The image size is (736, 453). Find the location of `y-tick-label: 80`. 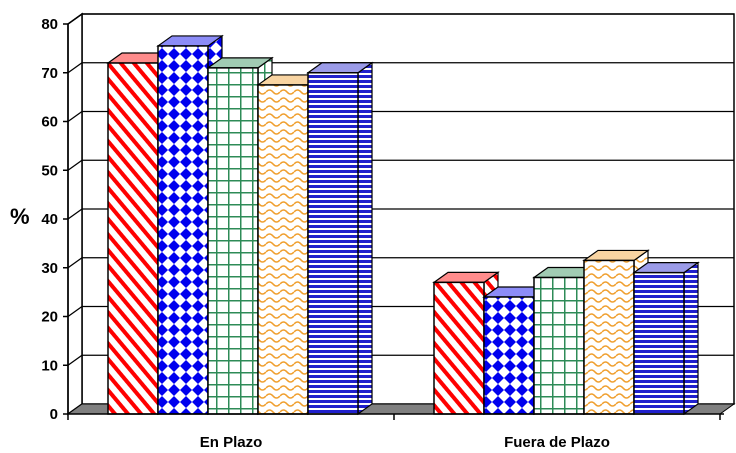

y-tick-label: 80 is located at coordinates (49, 24).